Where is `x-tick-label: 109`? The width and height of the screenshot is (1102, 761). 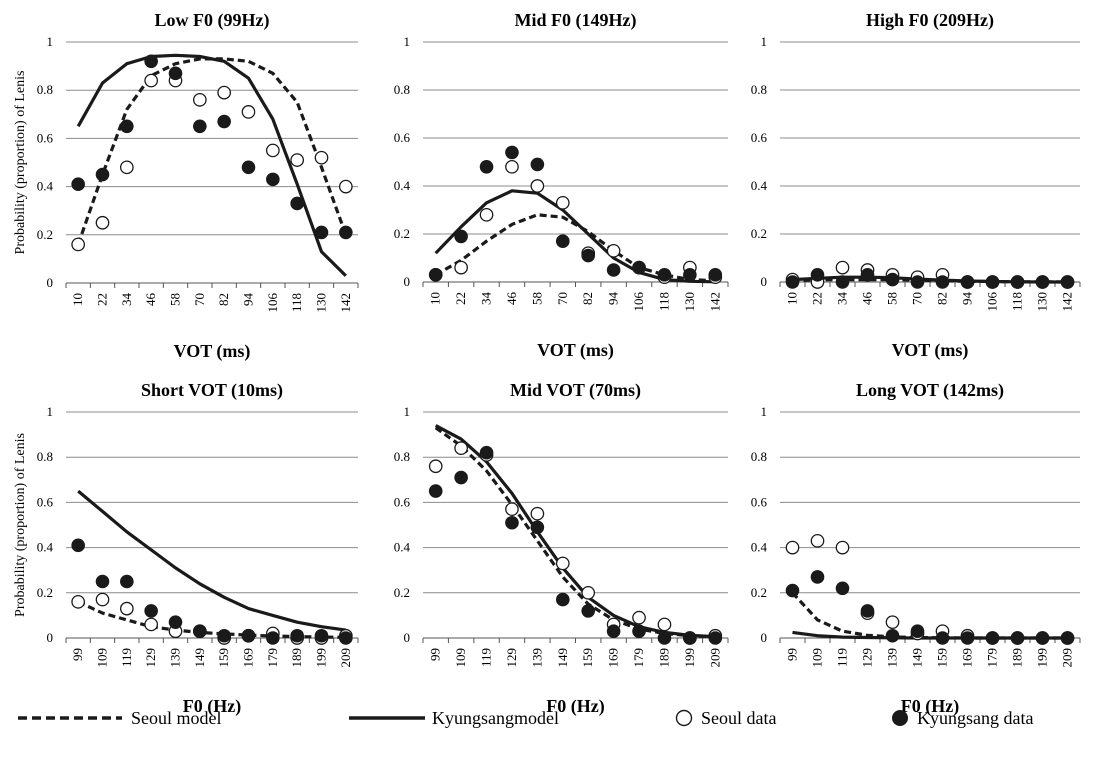 x-tick-label: 109 is located at coordinates (102, 658).